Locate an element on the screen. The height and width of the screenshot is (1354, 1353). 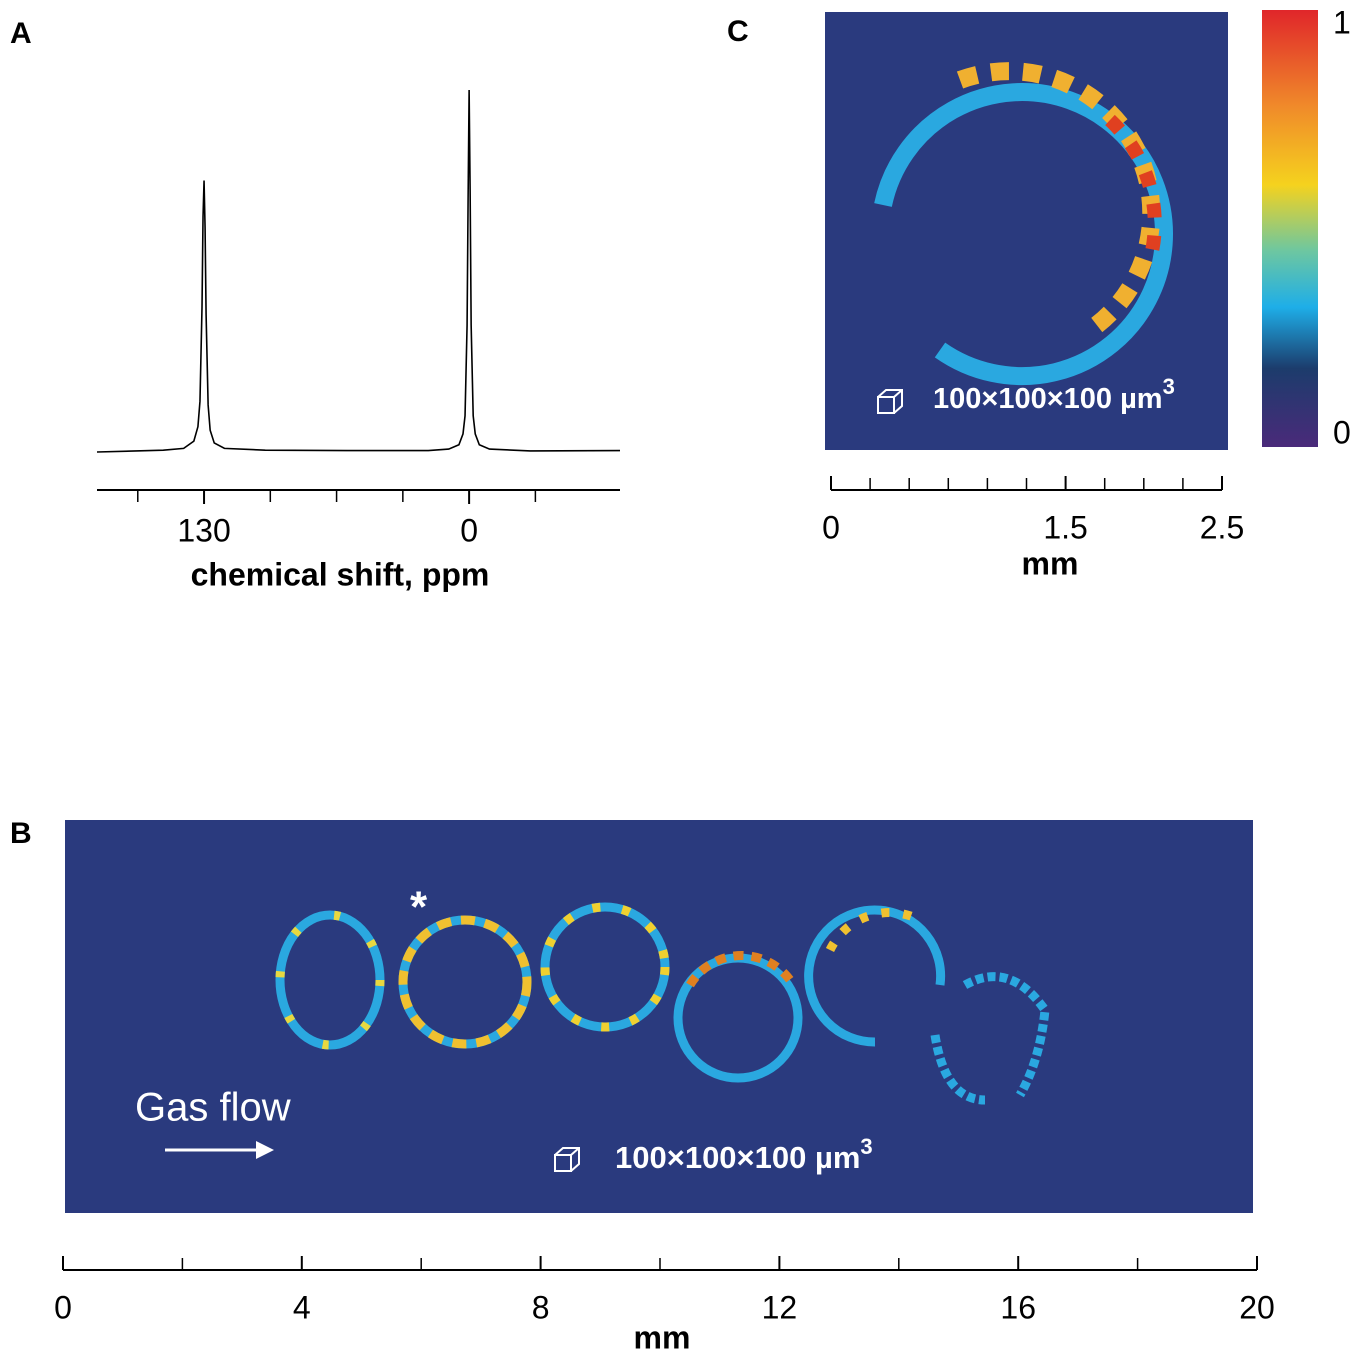
colorbar-tick-label: 0 is located at coordinates (1342, 432).